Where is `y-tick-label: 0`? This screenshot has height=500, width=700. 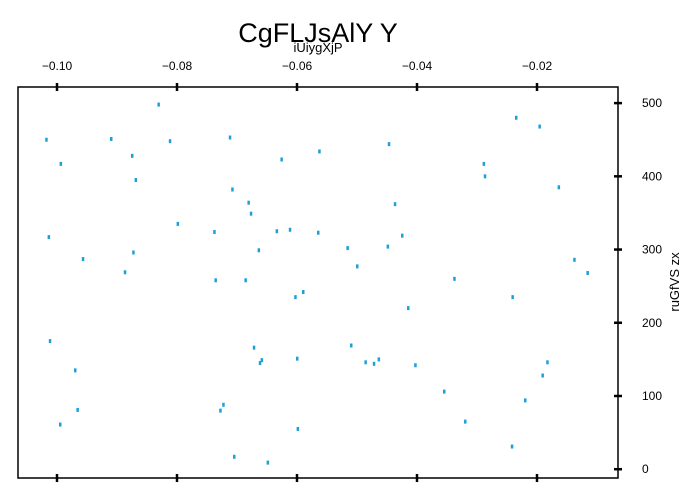
y-tick-label: 0 is located at coordinates (645, 469).